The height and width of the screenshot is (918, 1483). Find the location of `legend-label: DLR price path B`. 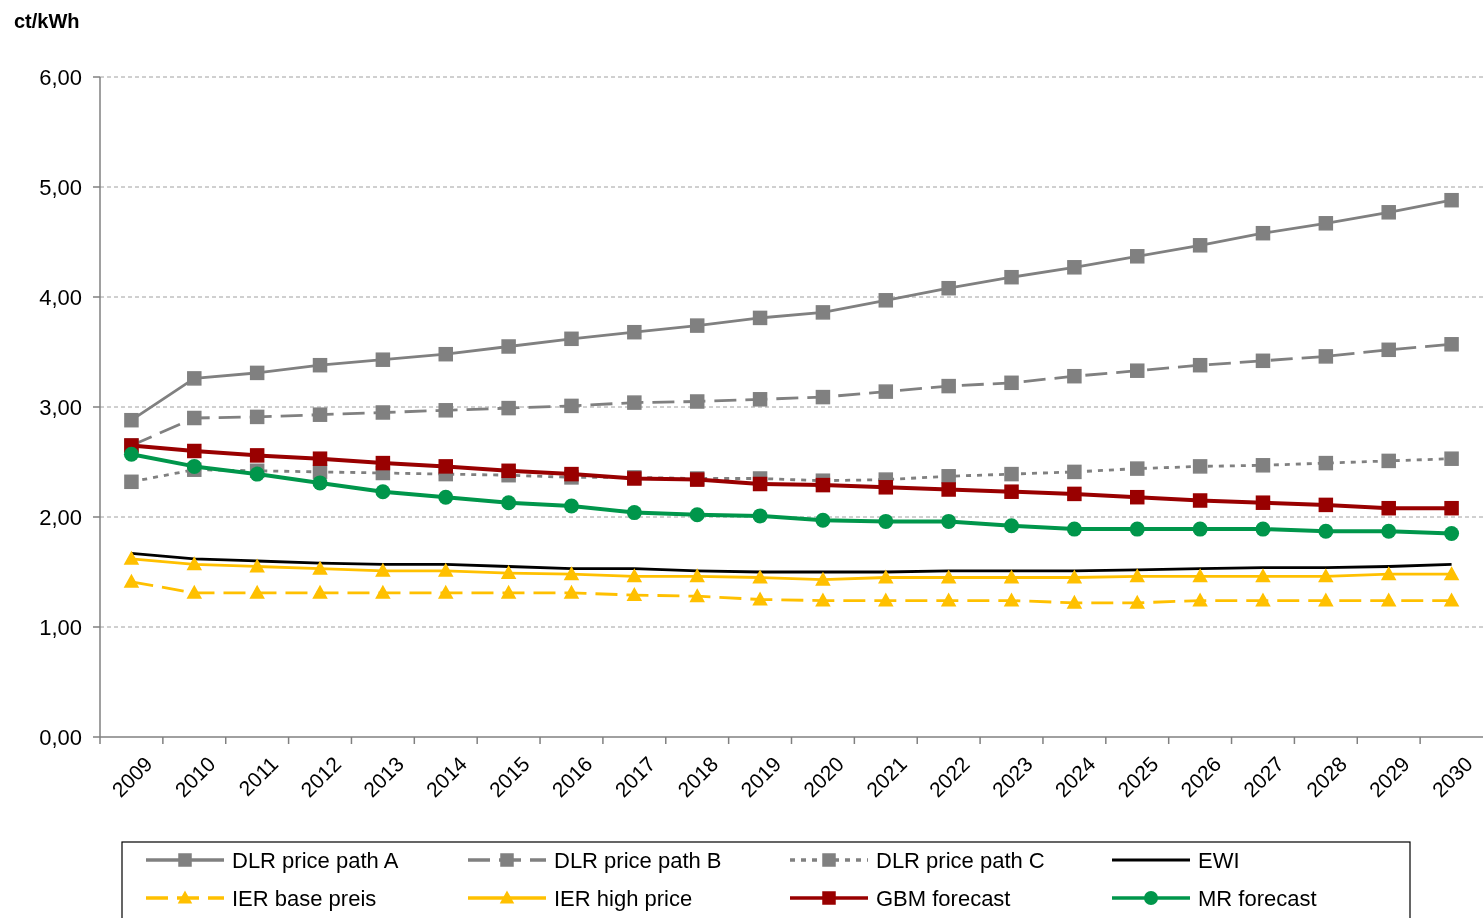

legend-label: DLR price path B is located at coordinates (638, 860).